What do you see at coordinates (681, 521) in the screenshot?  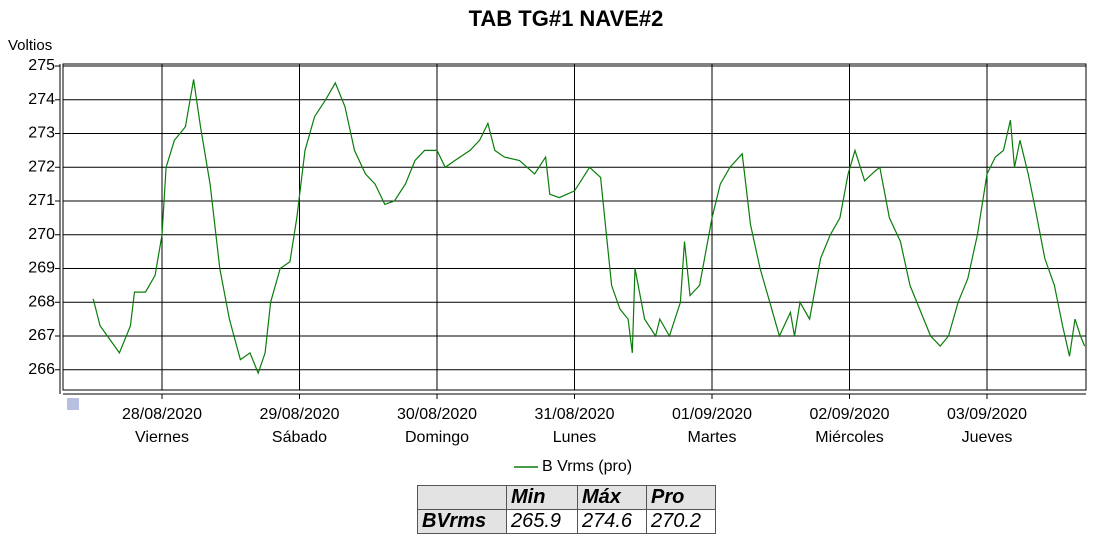 I see `cell: 270.2` at bounding box center [681, 521].